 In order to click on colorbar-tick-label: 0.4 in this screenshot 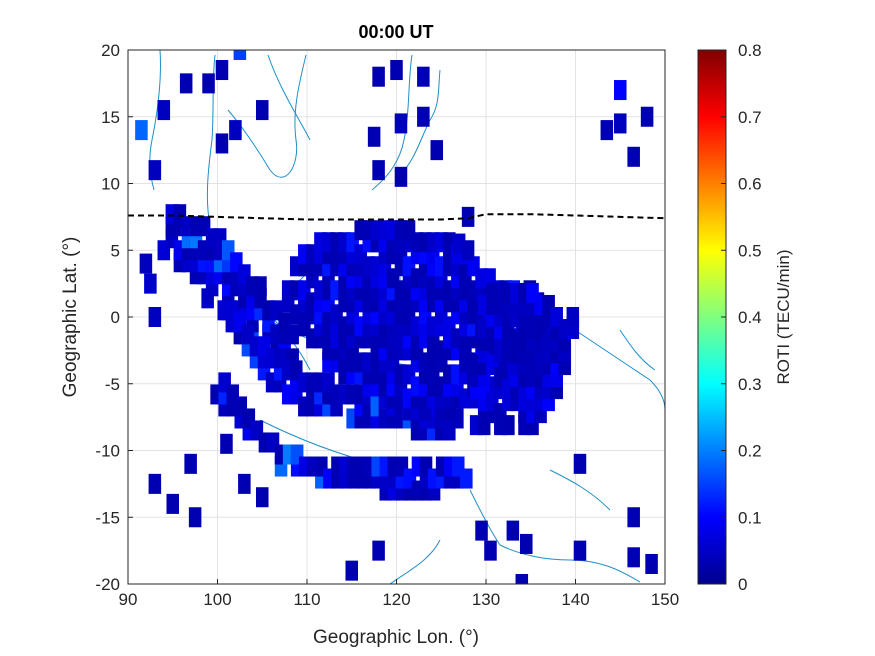, I will do `click(750, 317)`.